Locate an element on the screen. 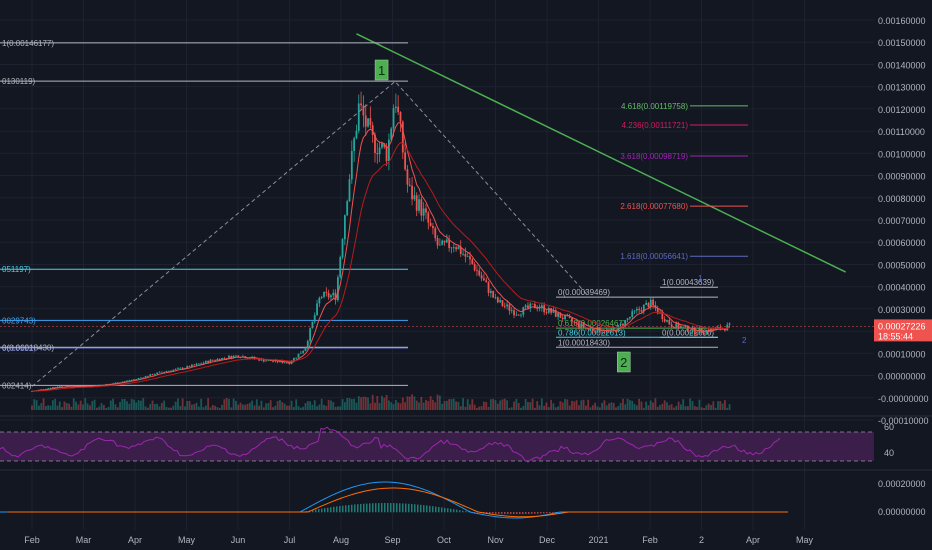 This screenshot has height=550, width=932. y-tick-label: 0.00080000 is located at coordinates (902, 199).